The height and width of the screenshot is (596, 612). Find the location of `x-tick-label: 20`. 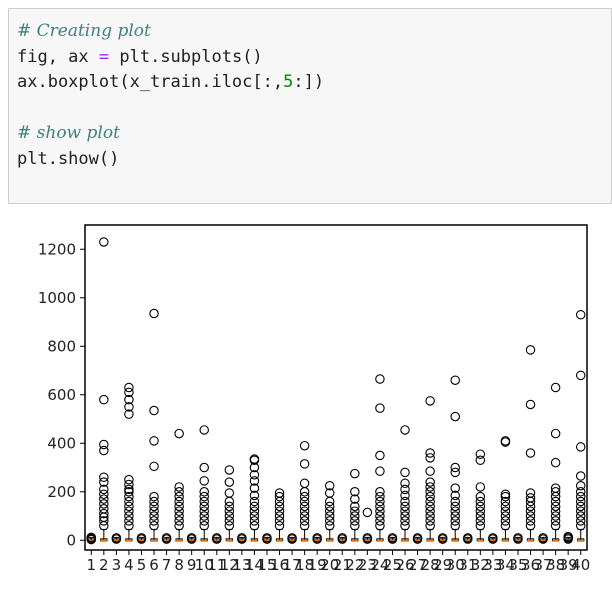

x-tick-label: 20 is located at coordinates (329, 565).